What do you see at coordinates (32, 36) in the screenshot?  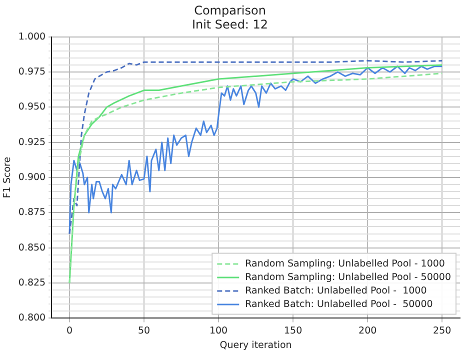 I see `y-tick-label: 1.000` at bounding box center [32, 36].